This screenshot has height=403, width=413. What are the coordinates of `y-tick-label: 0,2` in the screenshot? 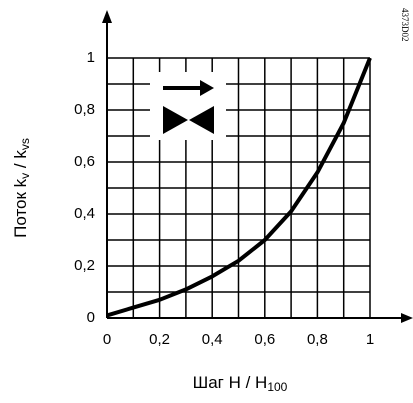 It's located at (84, 265).